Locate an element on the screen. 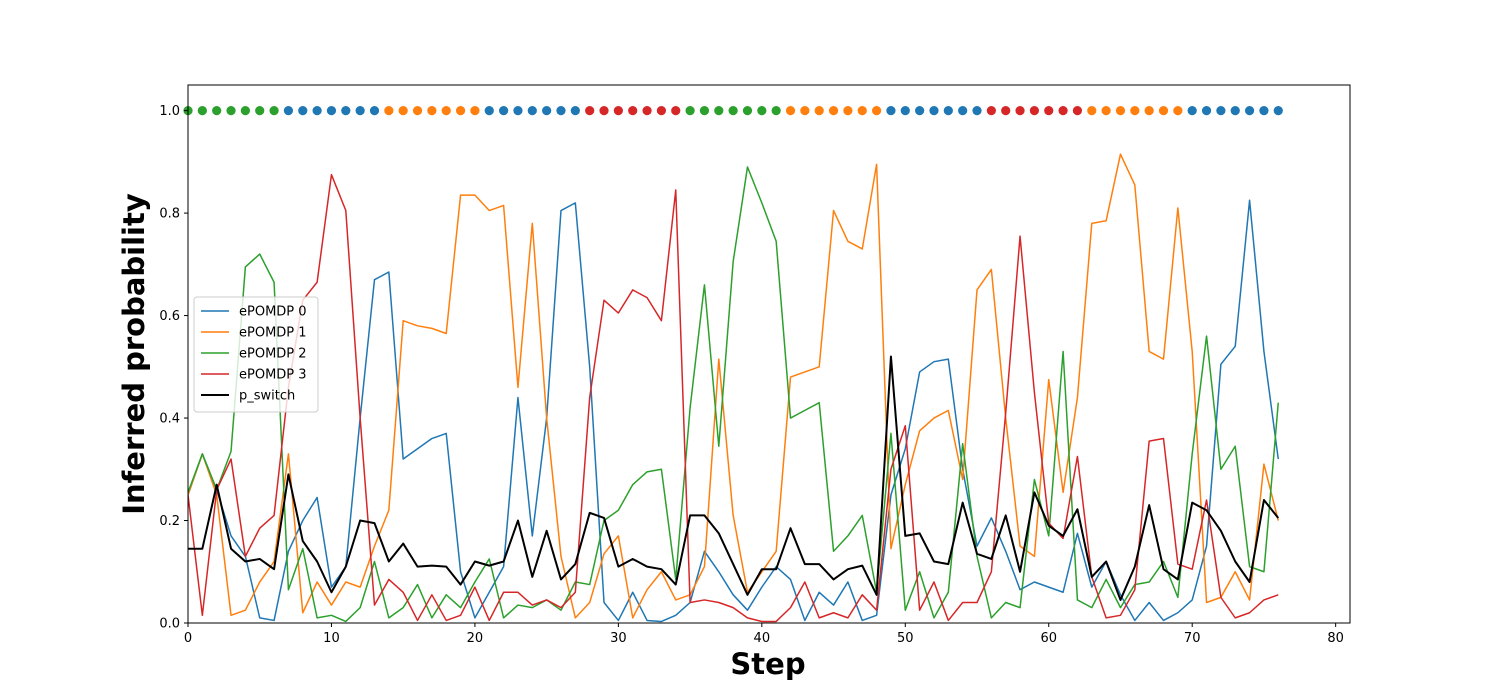  true-mode-markers is located at coordinates (733, 111).